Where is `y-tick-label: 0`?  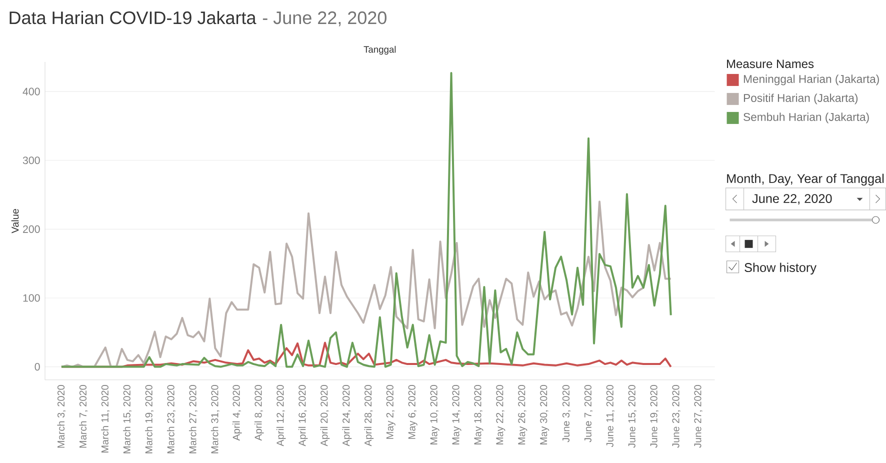 y-tick-label: 0 is located at coordinates (37, 367).